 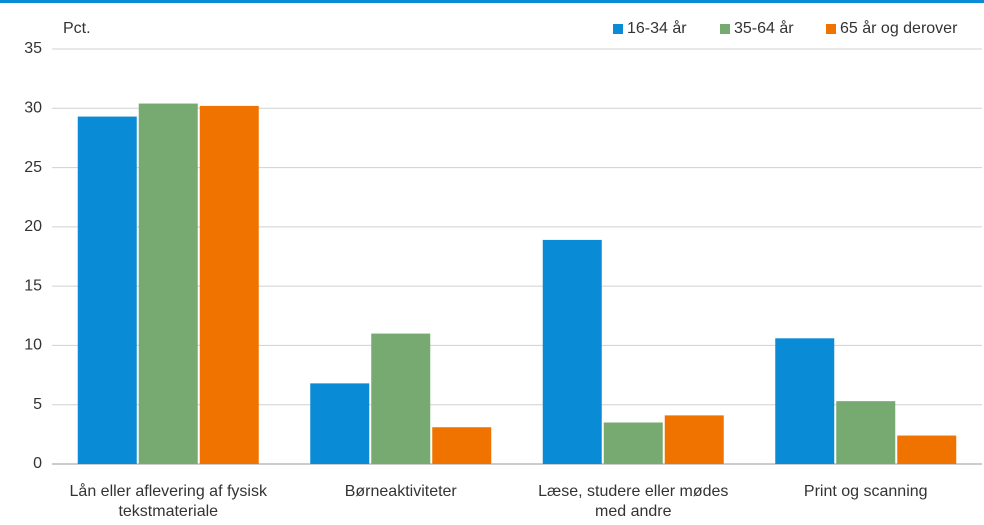 What do you see at coordinates (37, 463) in the screenshot?
I see `y-tick-label: 0` at bounding box center [37, 463].